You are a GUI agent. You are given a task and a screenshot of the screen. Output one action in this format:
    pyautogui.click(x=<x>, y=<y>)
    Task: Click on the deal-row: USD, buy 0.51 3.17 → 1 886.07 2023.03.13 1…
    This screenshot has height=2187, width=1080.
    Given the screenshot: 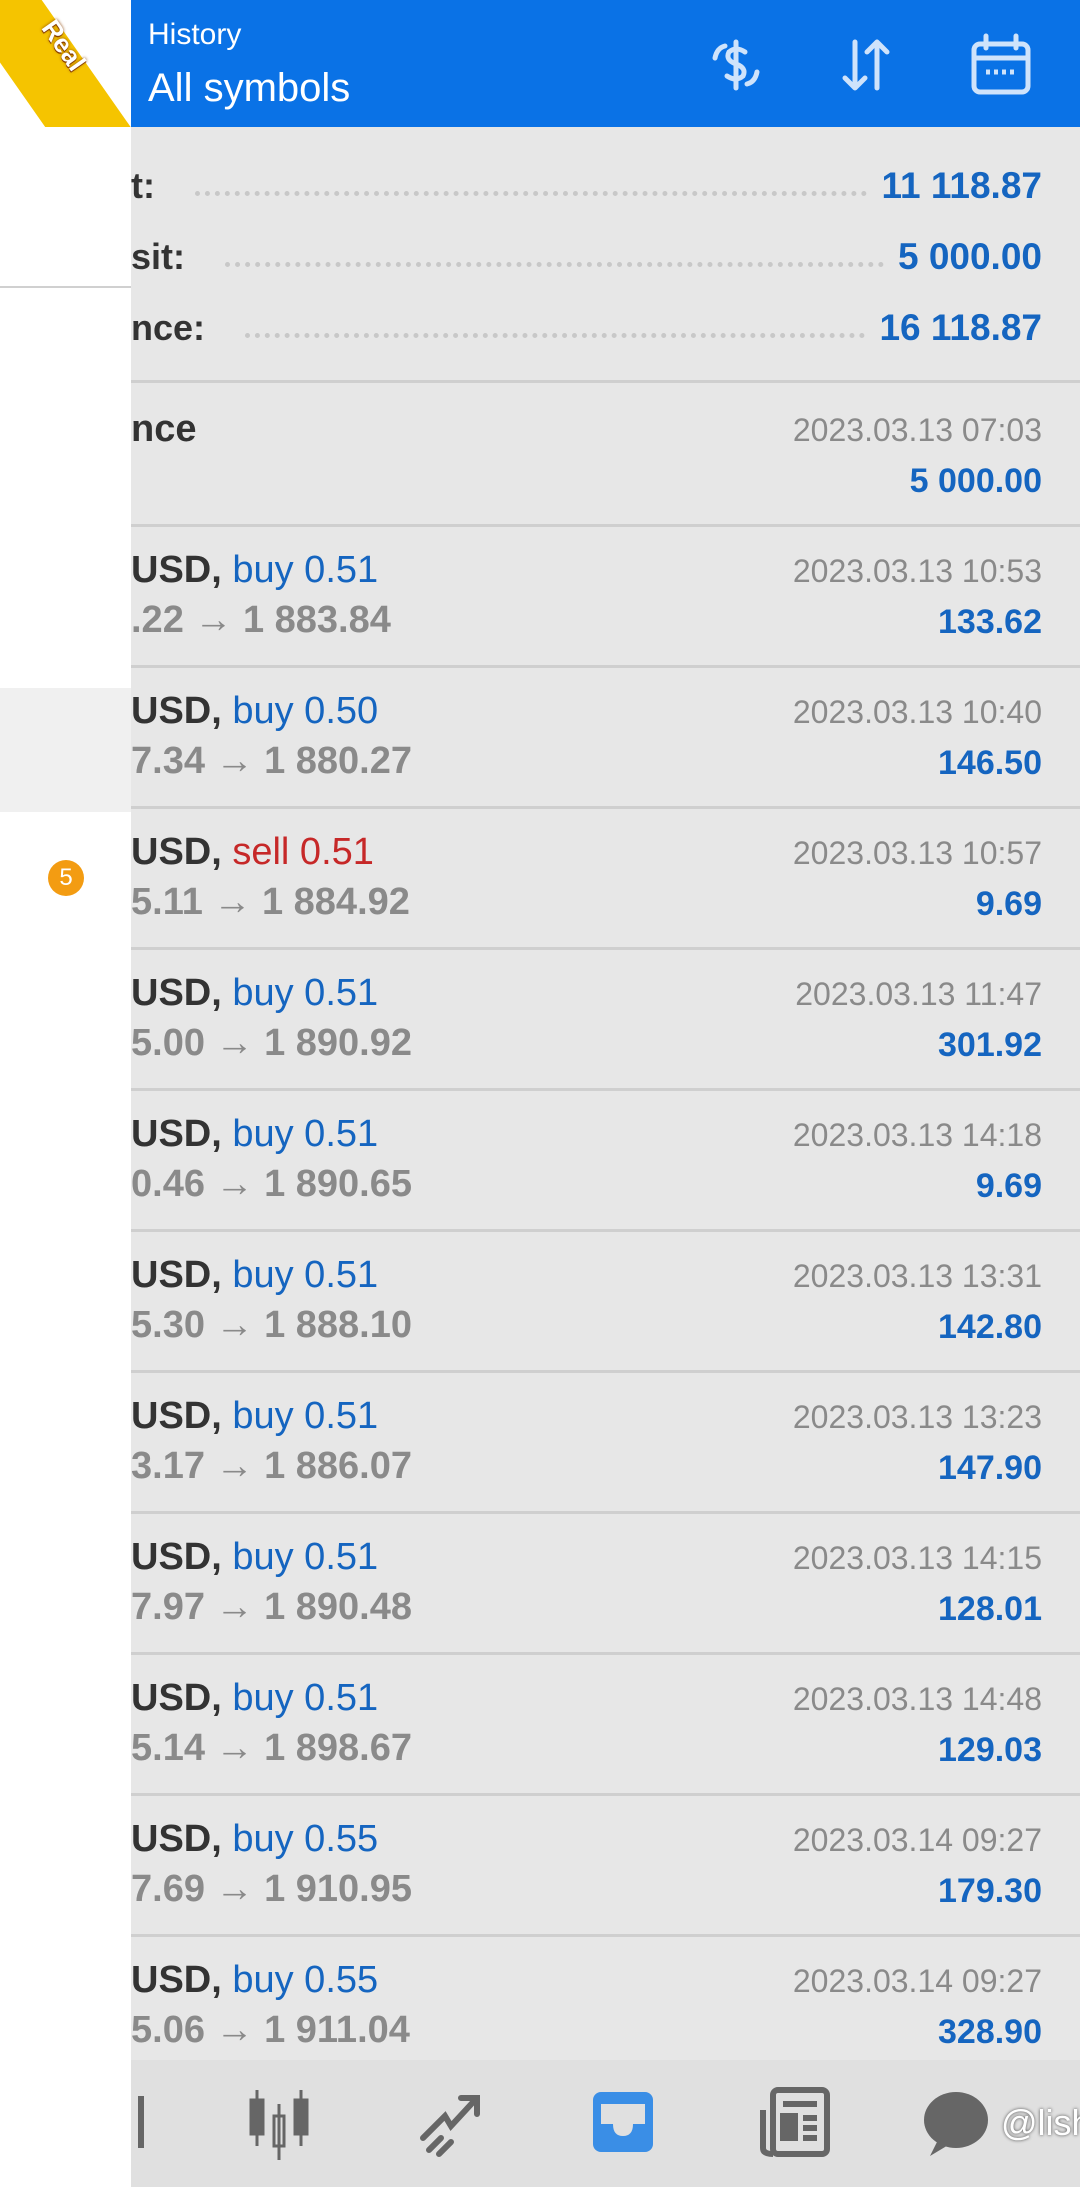 What is the action you would take?
    pyautogui.click(x=605, y=1443)
    